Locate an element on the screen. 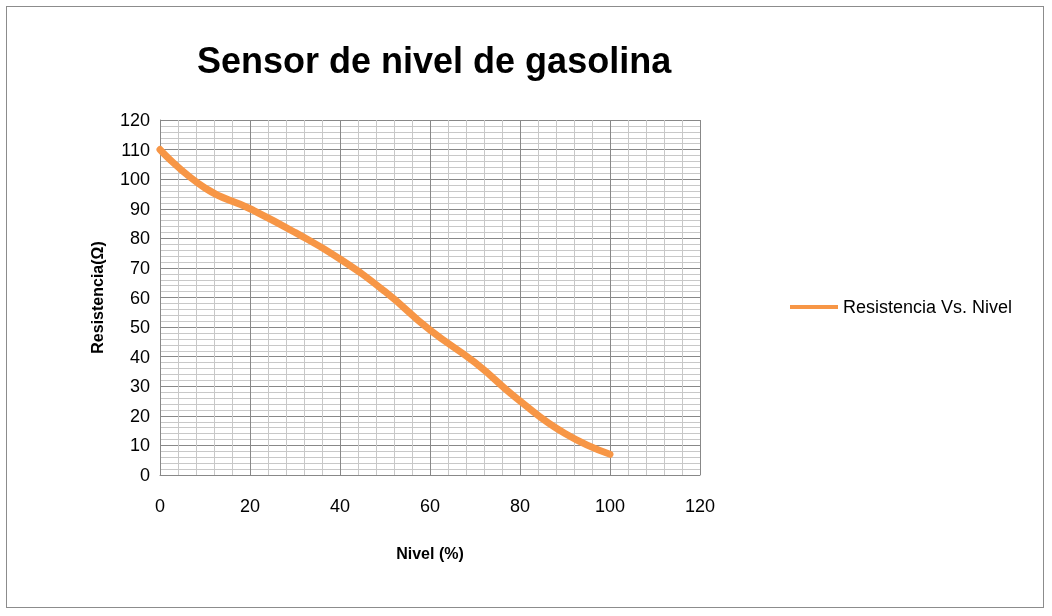  y-tick-label: 10 is located at coordinates (139, 445).